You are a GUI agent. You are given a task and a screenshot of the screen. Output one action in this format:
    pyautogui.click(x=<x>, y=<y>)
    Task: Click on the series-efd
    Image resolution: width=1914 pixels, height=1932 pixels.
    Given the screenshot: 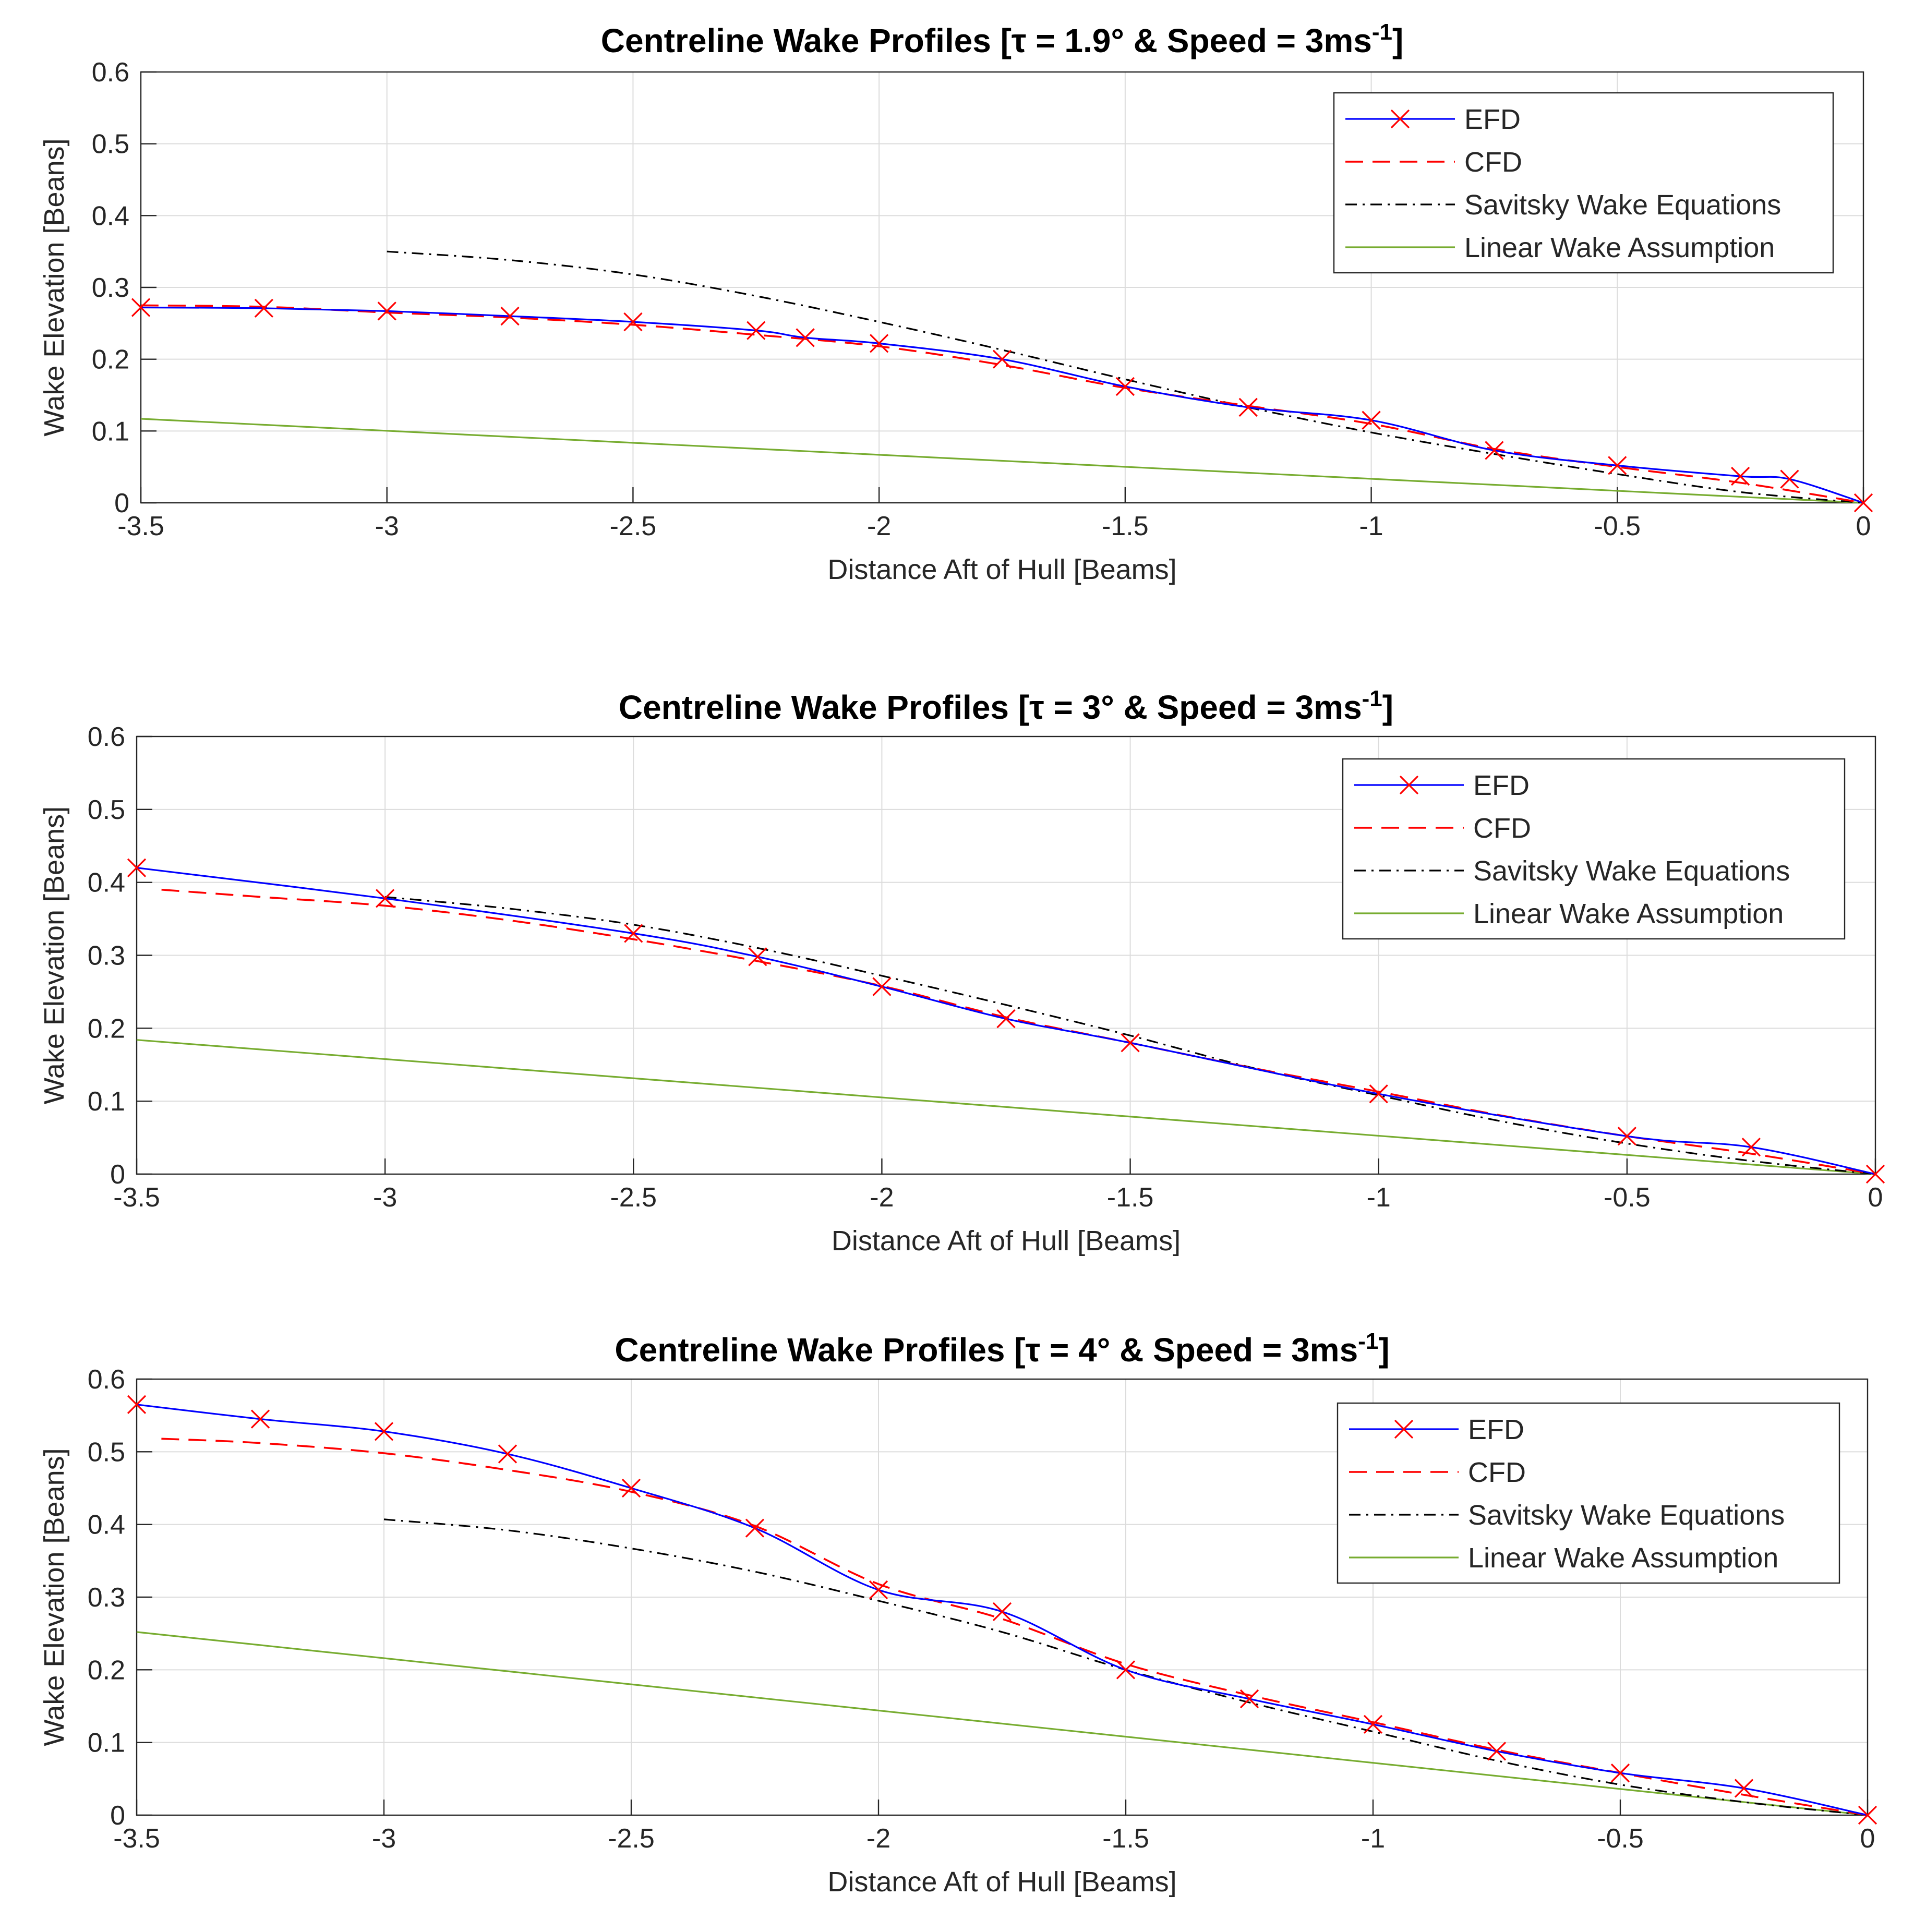 What is the action you would take?
    pyautogui.click(x=1002, y=405)
    